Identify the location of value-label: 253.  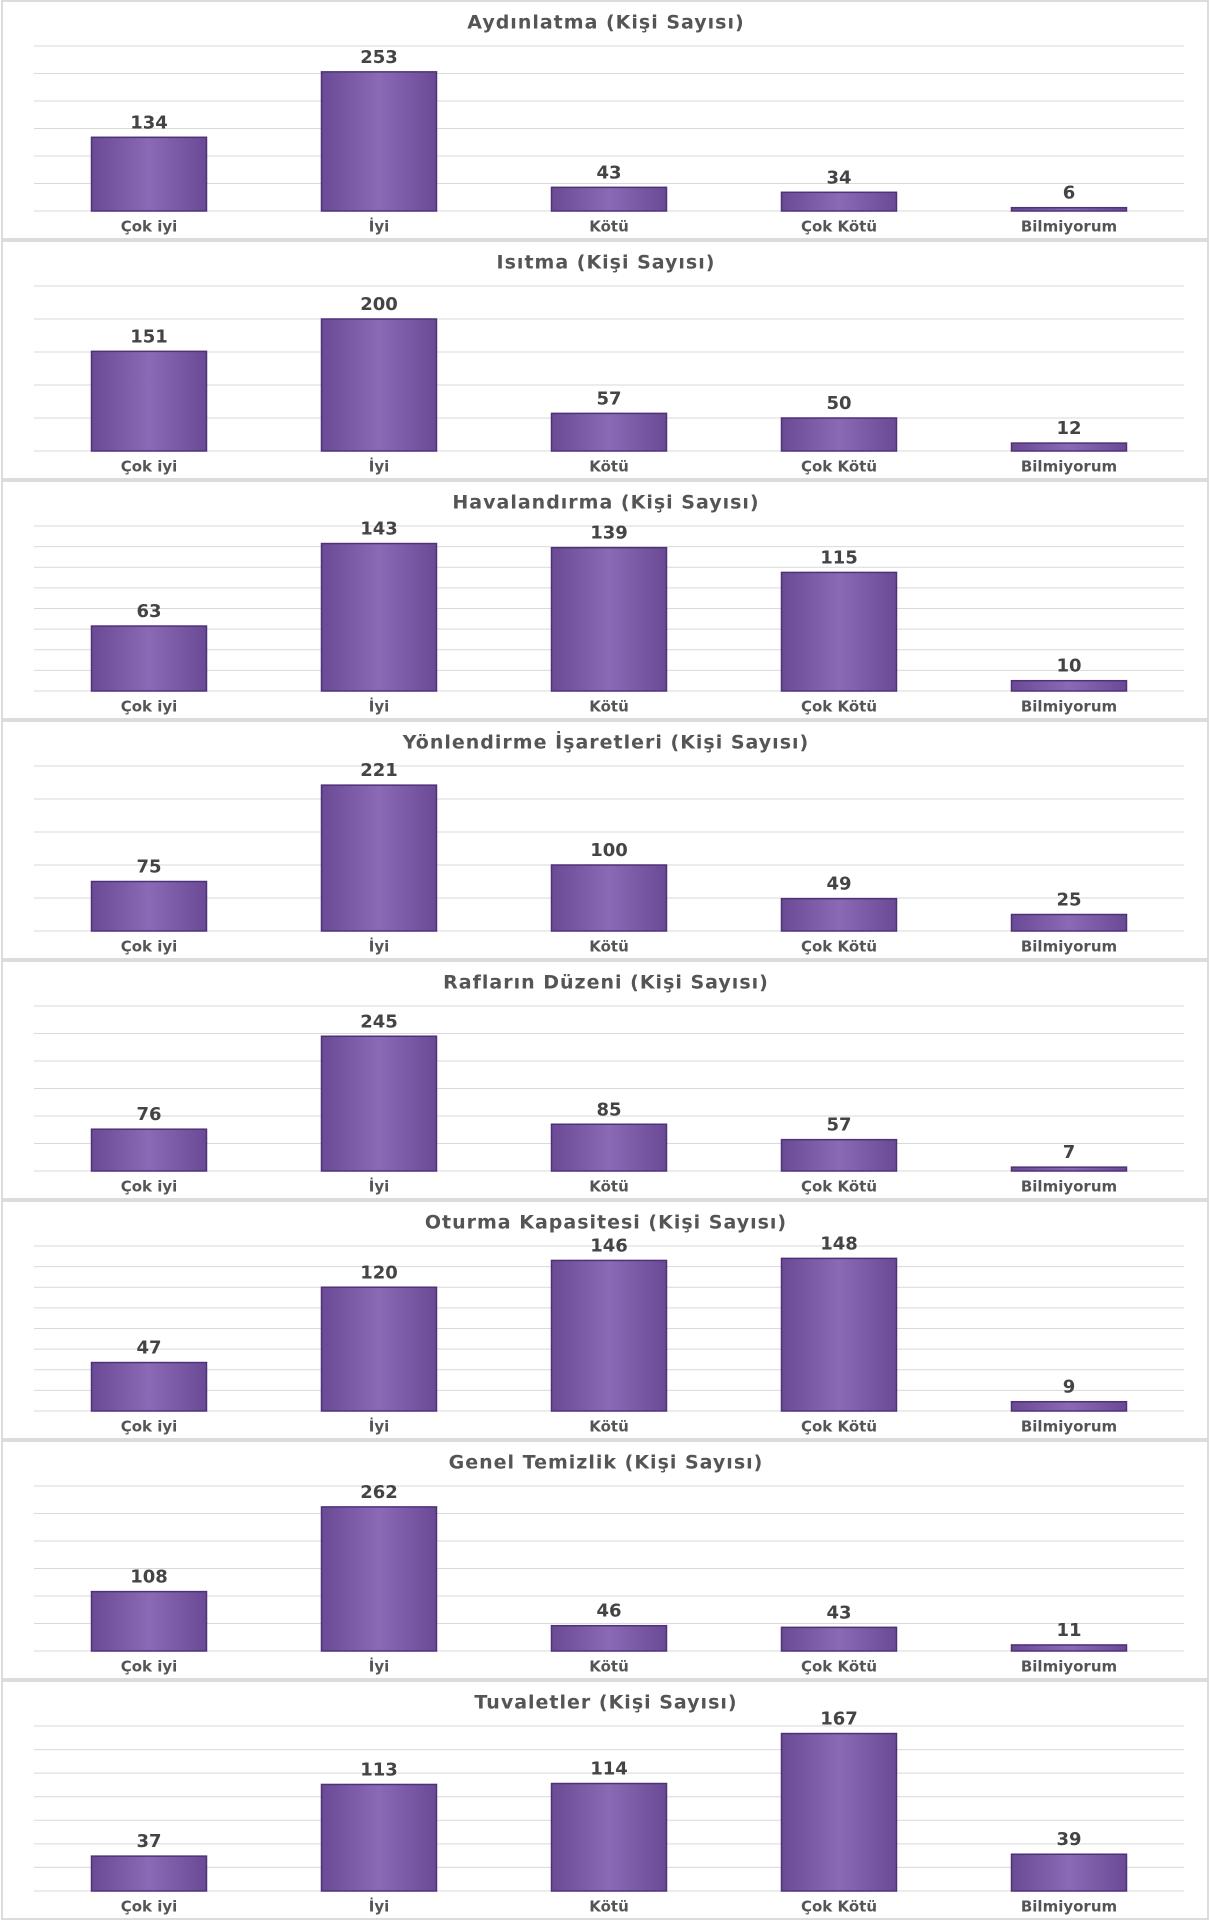
(379, 57).